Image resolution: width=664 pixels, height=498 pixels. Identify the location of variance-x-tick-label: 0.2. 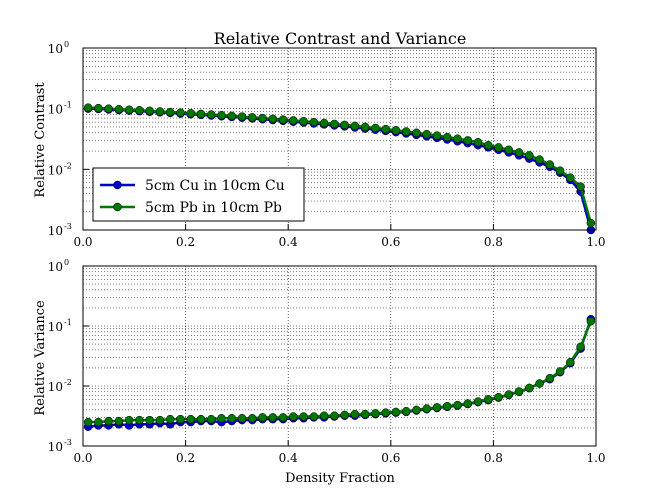
(185, 458).